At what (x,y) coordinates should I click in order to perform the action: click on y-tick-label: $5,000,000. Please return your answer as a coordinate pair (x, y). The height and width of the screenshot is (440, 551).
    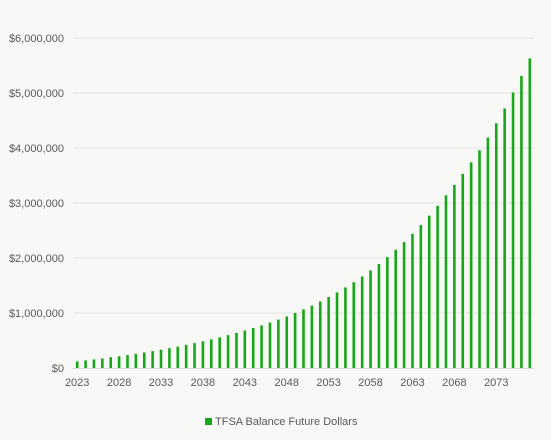
    Looking at the image, I should click on (36, 94).